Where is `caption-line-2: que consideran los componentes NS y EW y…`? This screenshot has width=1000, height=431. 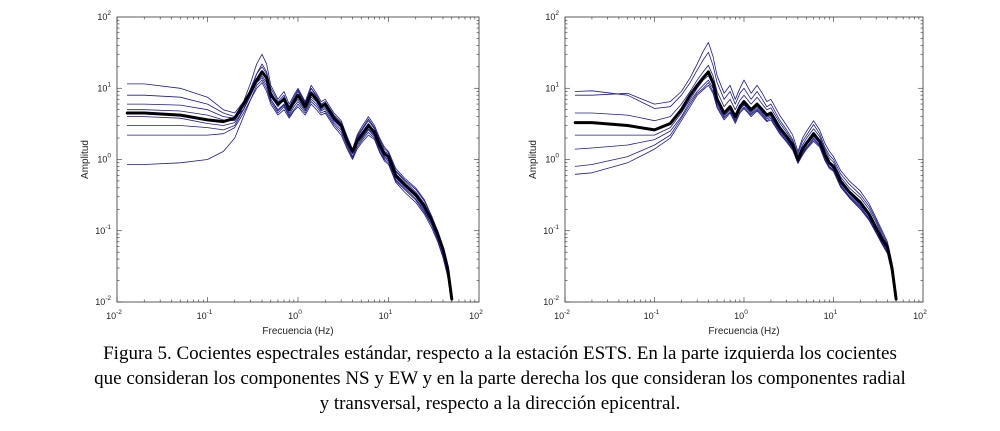 caption-line-2: que consideran los componentes NS y EW y… is located at coordinates (500, 378).